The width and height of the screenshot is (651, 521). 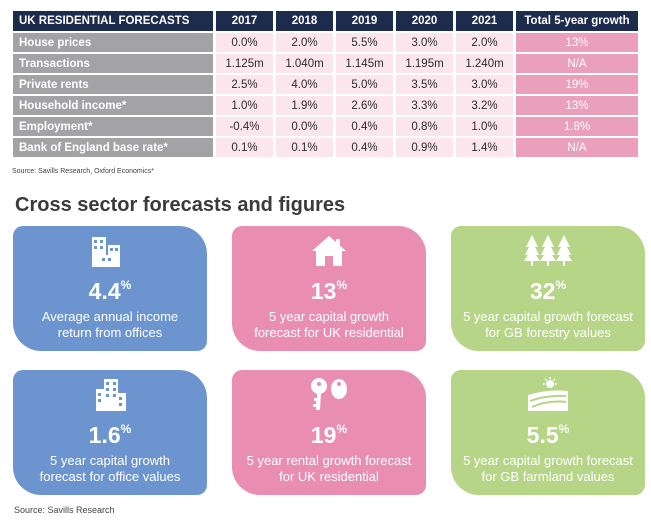 What do you see at coordinates (113, 63) in the screenshot?
I see `row-label: Transactions` at bounding box center [113, 63].